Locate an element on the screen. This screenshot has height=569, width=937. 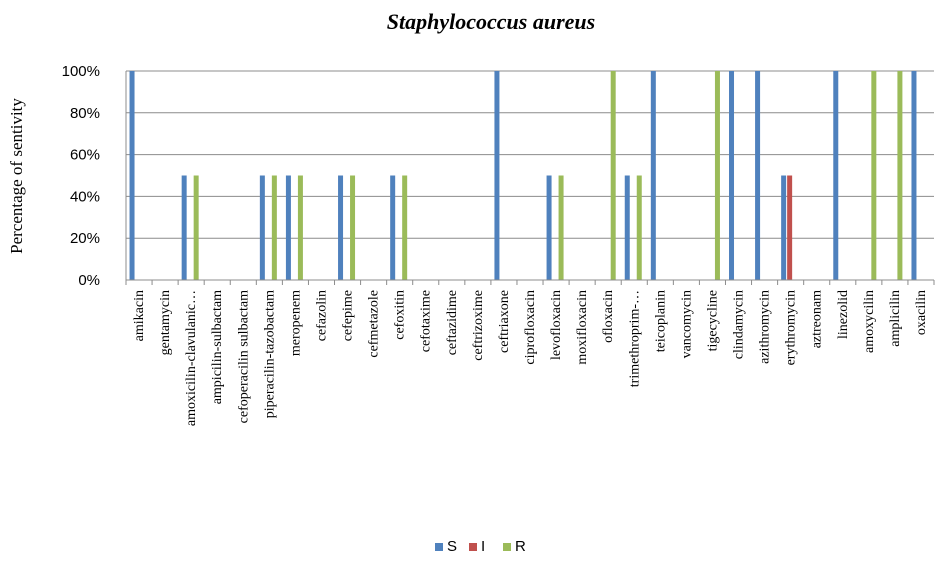
x-tick-label: azithromycin is located at coordinates (765, 327).